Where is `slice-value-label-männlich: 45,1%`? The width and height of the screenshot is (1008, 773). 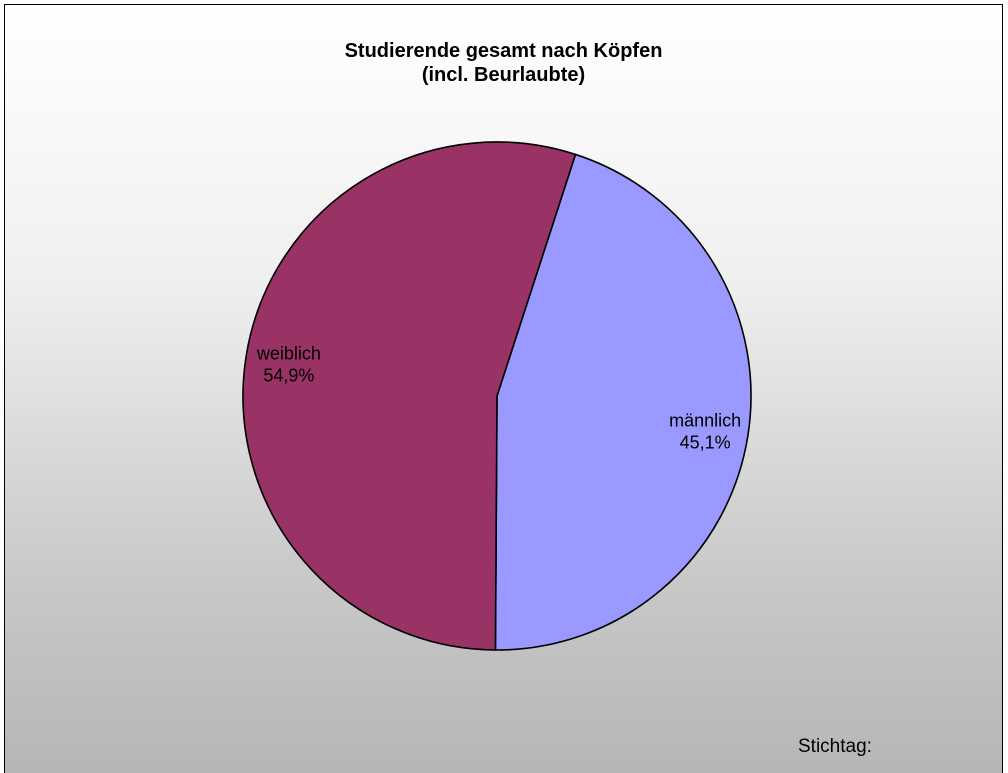 slice-value-label-männlich: 45,1% is located at coordinates (705, 443).